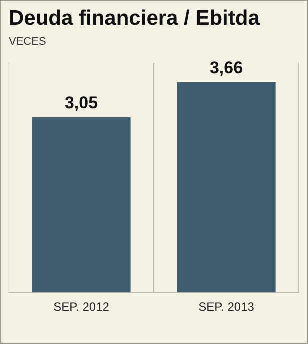 This screenshot has width=308, height=344. Describe the element at coordinates (134, 19) in the screenshot. I see `chart-title: Deuda financiera / Ebitda` at that location.